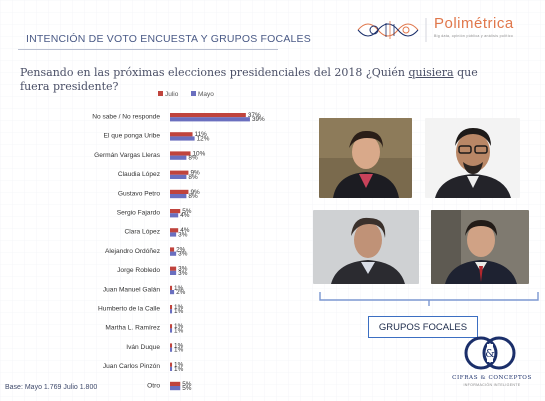 This screenshot has height=401, width=545. What do you see at coordinates (153, 385) in the screenshot?
I see `category-label: Otro` at bounding box center [153, 385].